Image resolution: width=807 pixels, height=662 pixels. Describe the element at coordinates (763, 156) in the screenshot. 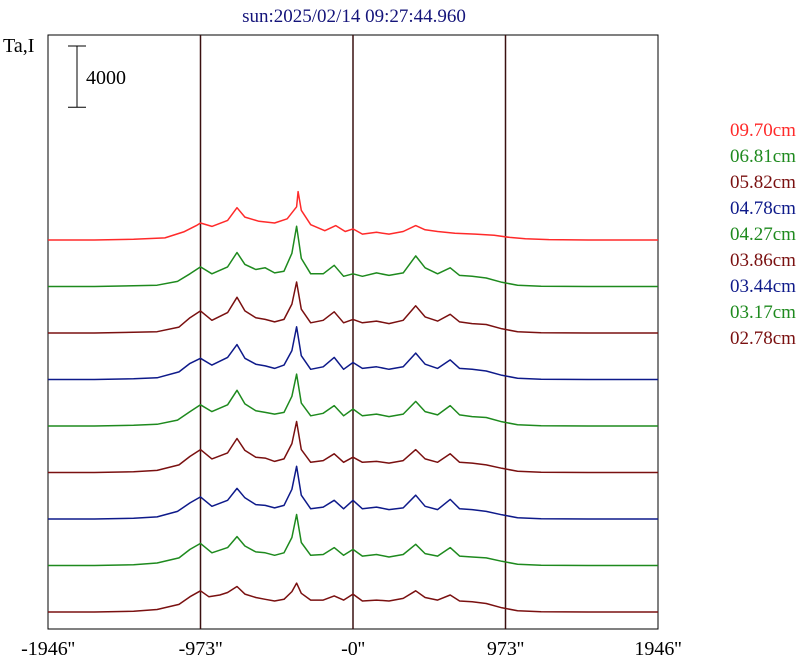

I see `legend-entry-06.81cm: 06.81cm` at that location.